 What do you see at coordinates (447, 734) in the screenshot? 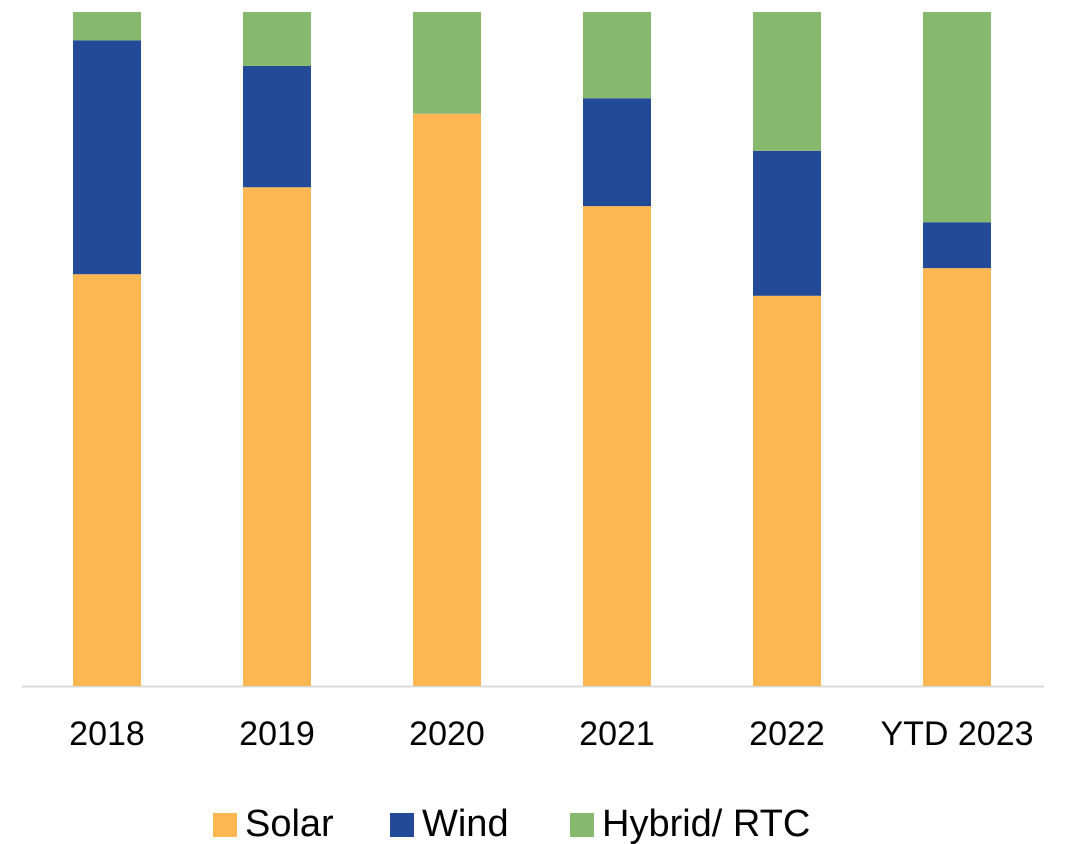
I see `x-tick-label: 2020` at bounding box center [447, 734].